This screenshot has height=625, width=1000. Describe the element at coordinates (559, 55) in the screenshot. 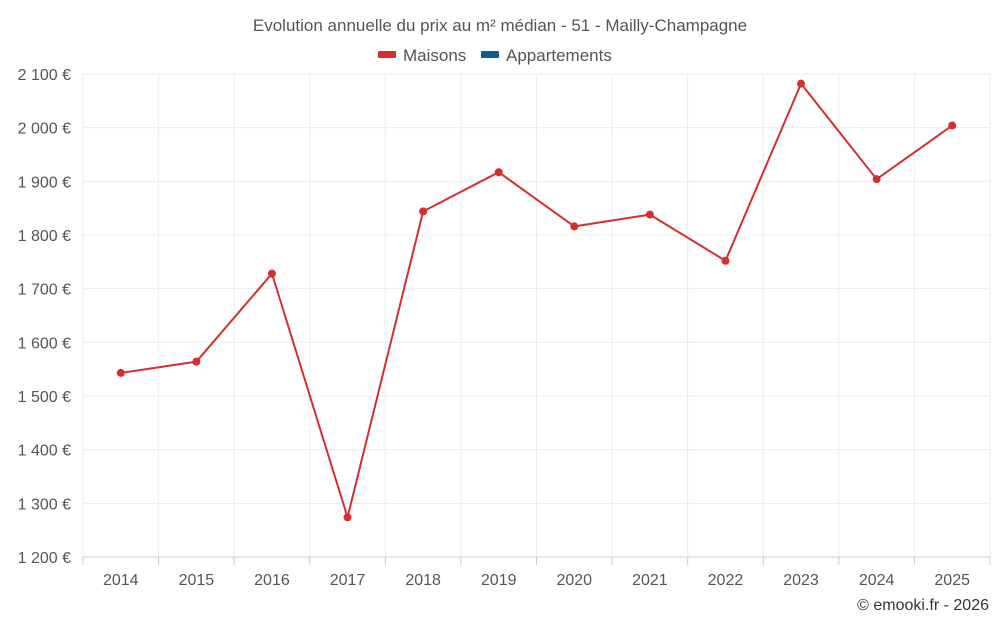

I see `legend-label-appartements: Appartements` at that location.